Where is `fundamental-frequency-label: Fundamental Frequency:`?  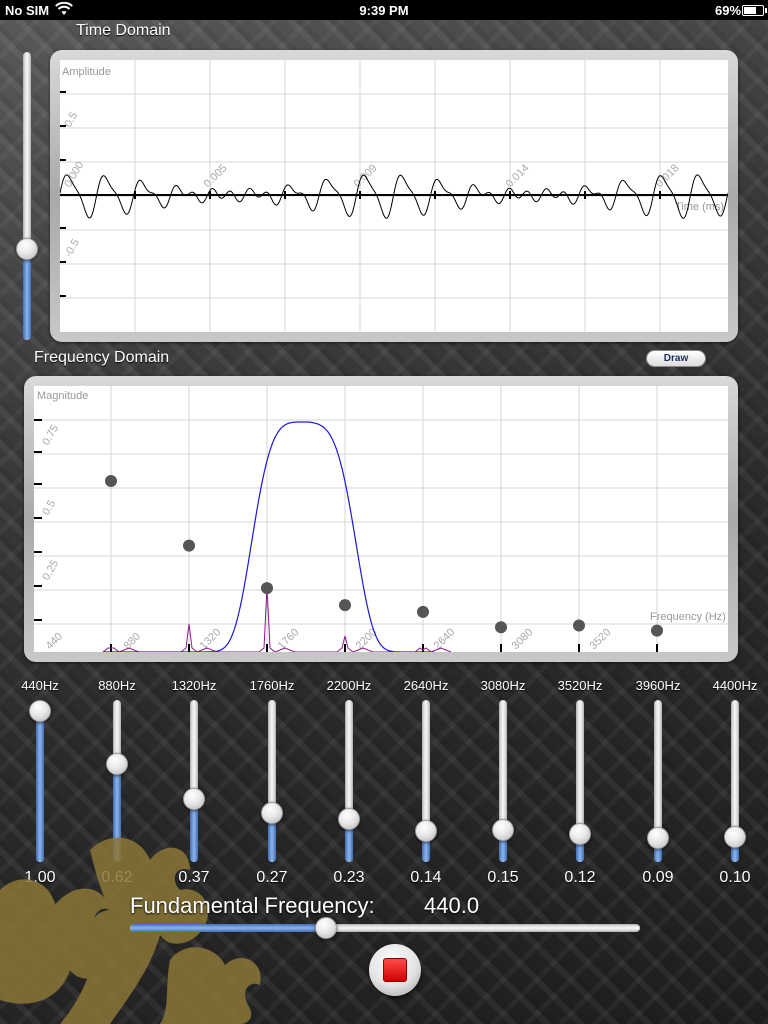
fundamental-frequency-label: Fundamental Frequency: is located at coordinates (252, 905).